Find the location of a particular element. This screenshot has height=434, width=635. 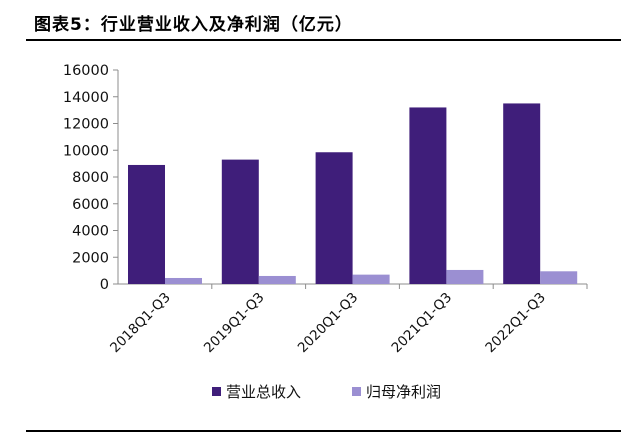

x-category-label: 2019Q1-Q3 is located at coordinates (234, 323).